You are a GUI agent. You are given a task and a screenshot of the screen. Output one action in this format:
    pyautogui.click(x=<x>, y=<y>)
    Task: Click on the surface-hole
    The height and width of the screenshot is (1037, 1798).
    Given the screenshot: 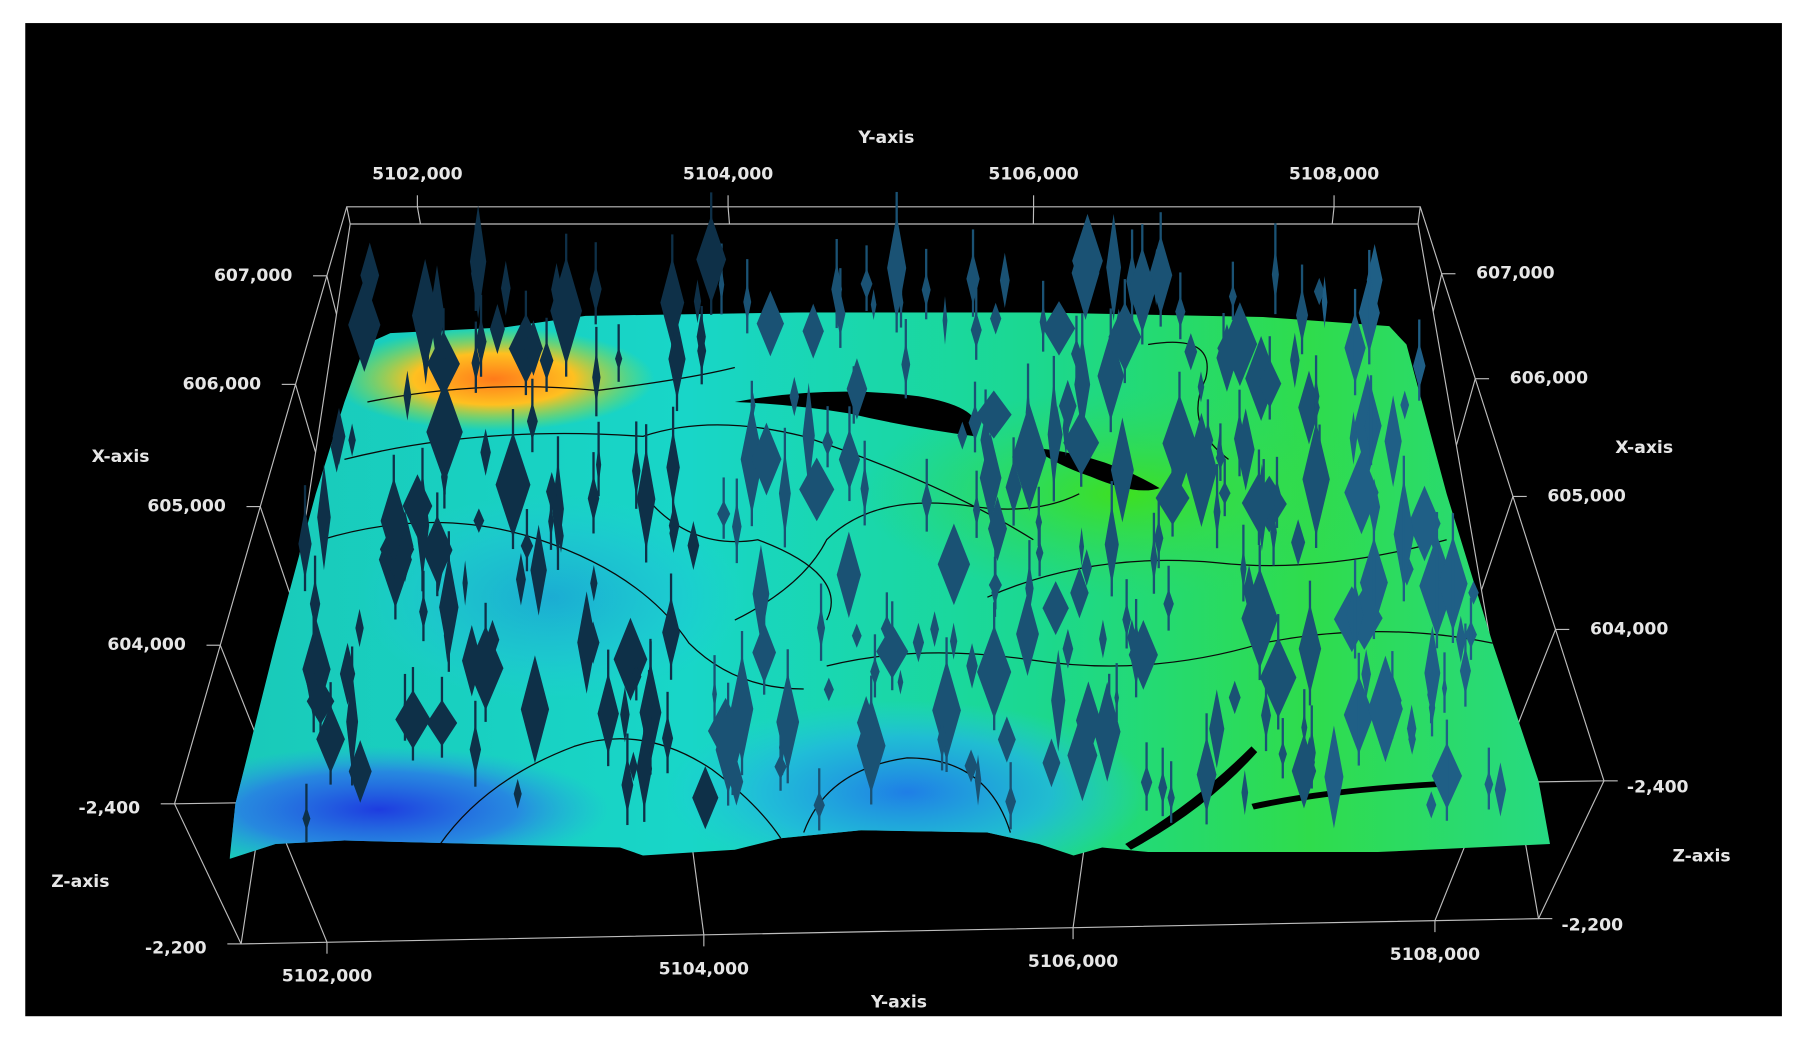 What is the action you would take?
    pyautogui.click(x=1349, y=795)
    